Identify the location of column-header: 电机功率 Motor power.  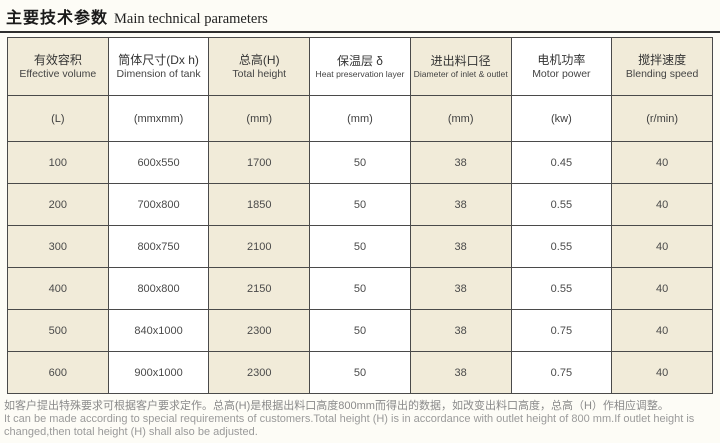
(561, 66).